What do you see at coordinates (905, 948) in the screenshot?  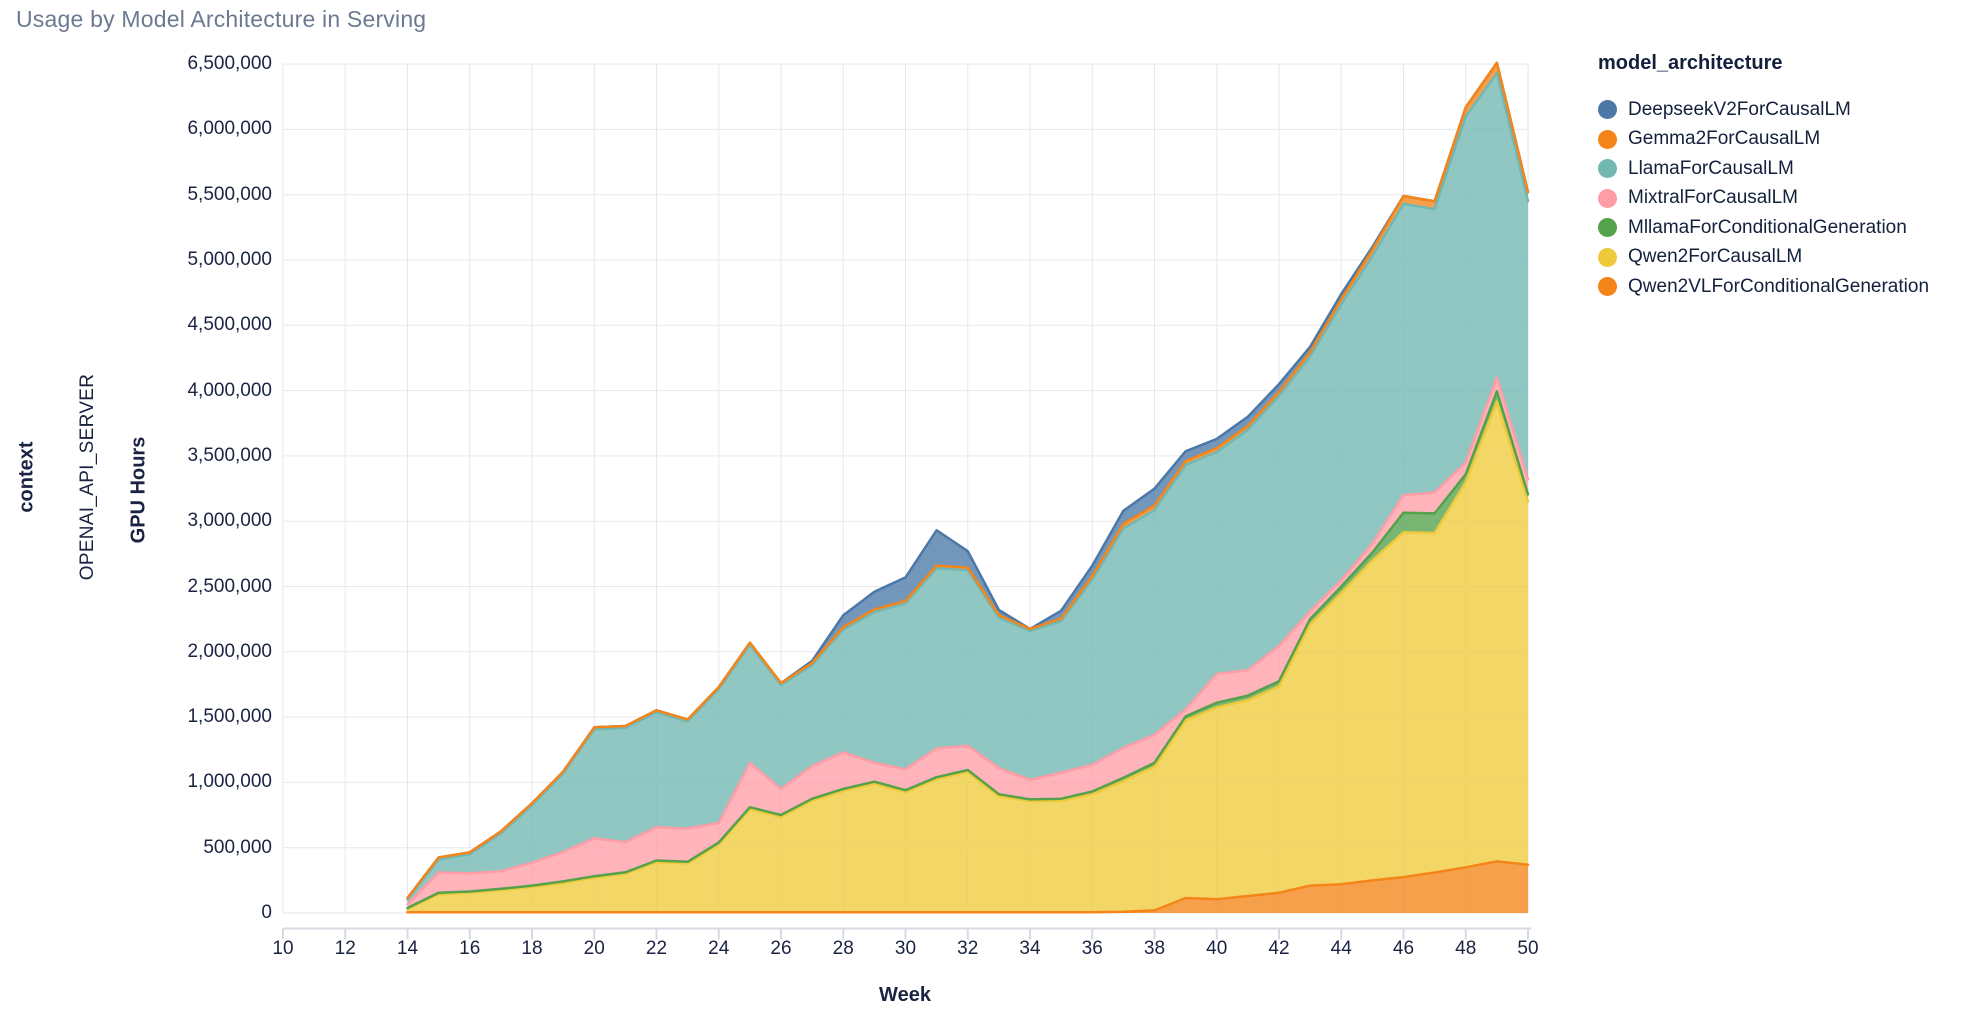 I see `x-tick-label: 30` at bounding box center [905, 948].